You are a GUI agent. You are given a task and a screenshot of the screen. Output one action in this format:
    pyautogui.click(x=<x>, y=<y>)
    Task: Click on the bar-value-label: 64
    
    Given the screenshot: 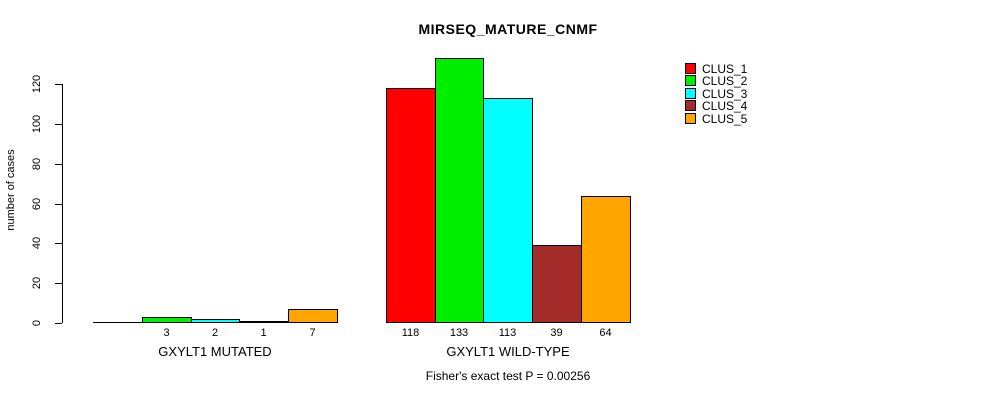 What is the action you would take?
    pyautogui.click(x=605, y=333)
    